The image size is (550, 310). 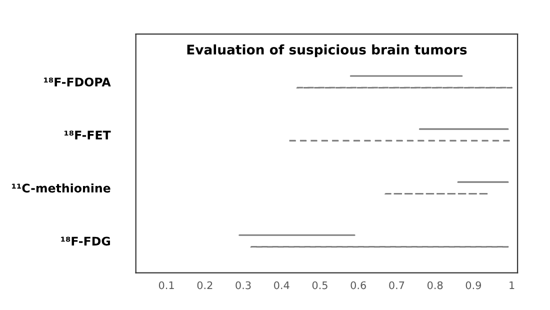 I want to click on y-tick-label: ¹⁸F-FDG, so click(x=85, y=241).